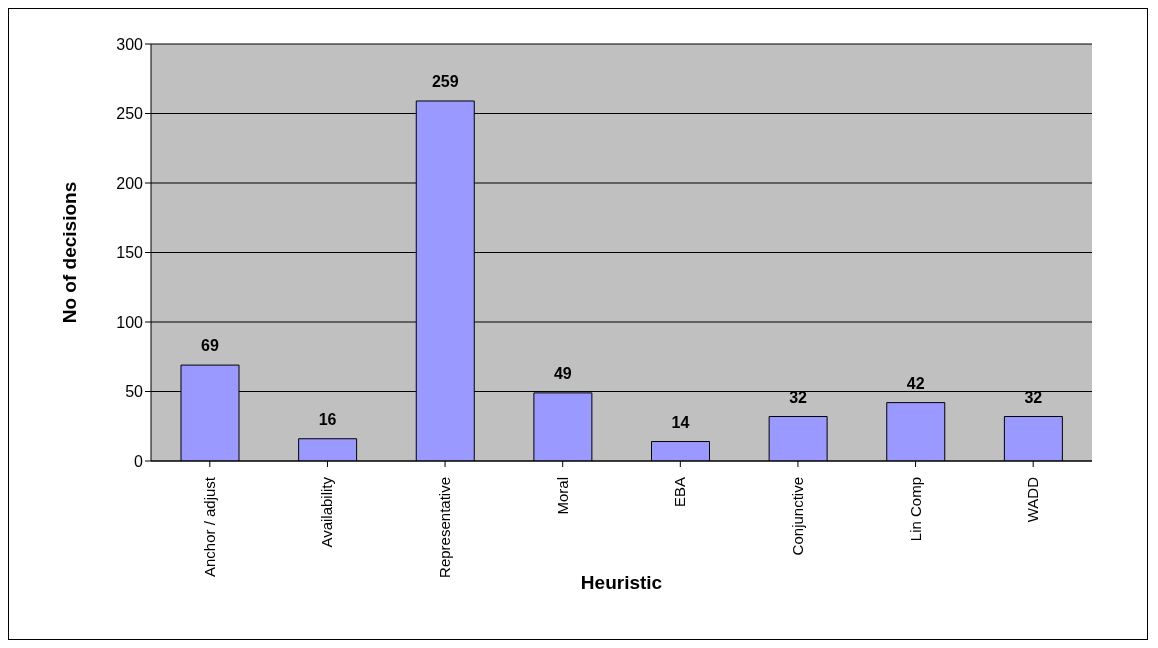  What do you see at coordinates (797, 516) in the screenshot?
I see `x-tick-label: Conjunctive` at bounding box center [797, 516].